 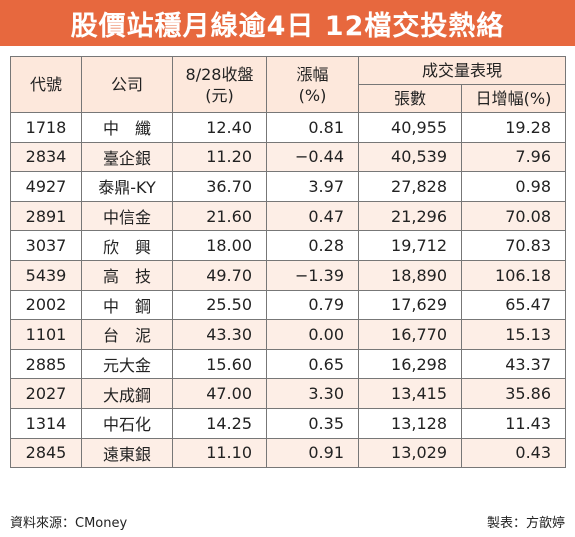 I want to click on cell-code: 4927, so click(x=46, y=186).